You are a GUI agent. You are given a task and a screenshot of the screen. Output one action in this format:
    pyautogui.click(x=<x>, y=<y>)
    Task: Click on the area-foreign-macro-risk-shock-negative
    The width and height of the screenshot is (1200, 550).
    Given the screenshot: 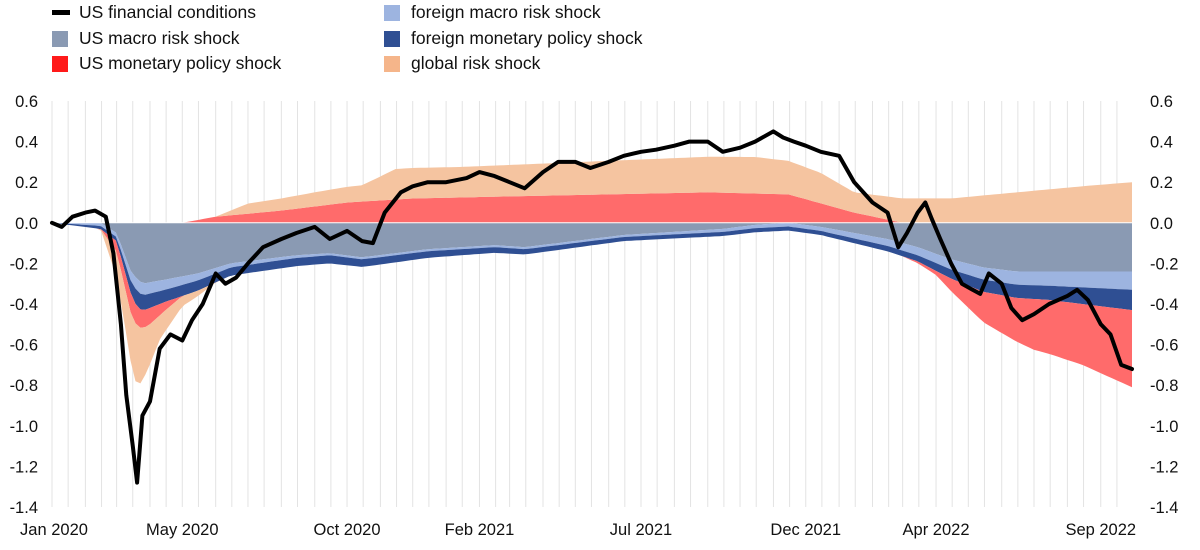 What is the action you would take?
    pyautogui.click(x=592, y=258)
    